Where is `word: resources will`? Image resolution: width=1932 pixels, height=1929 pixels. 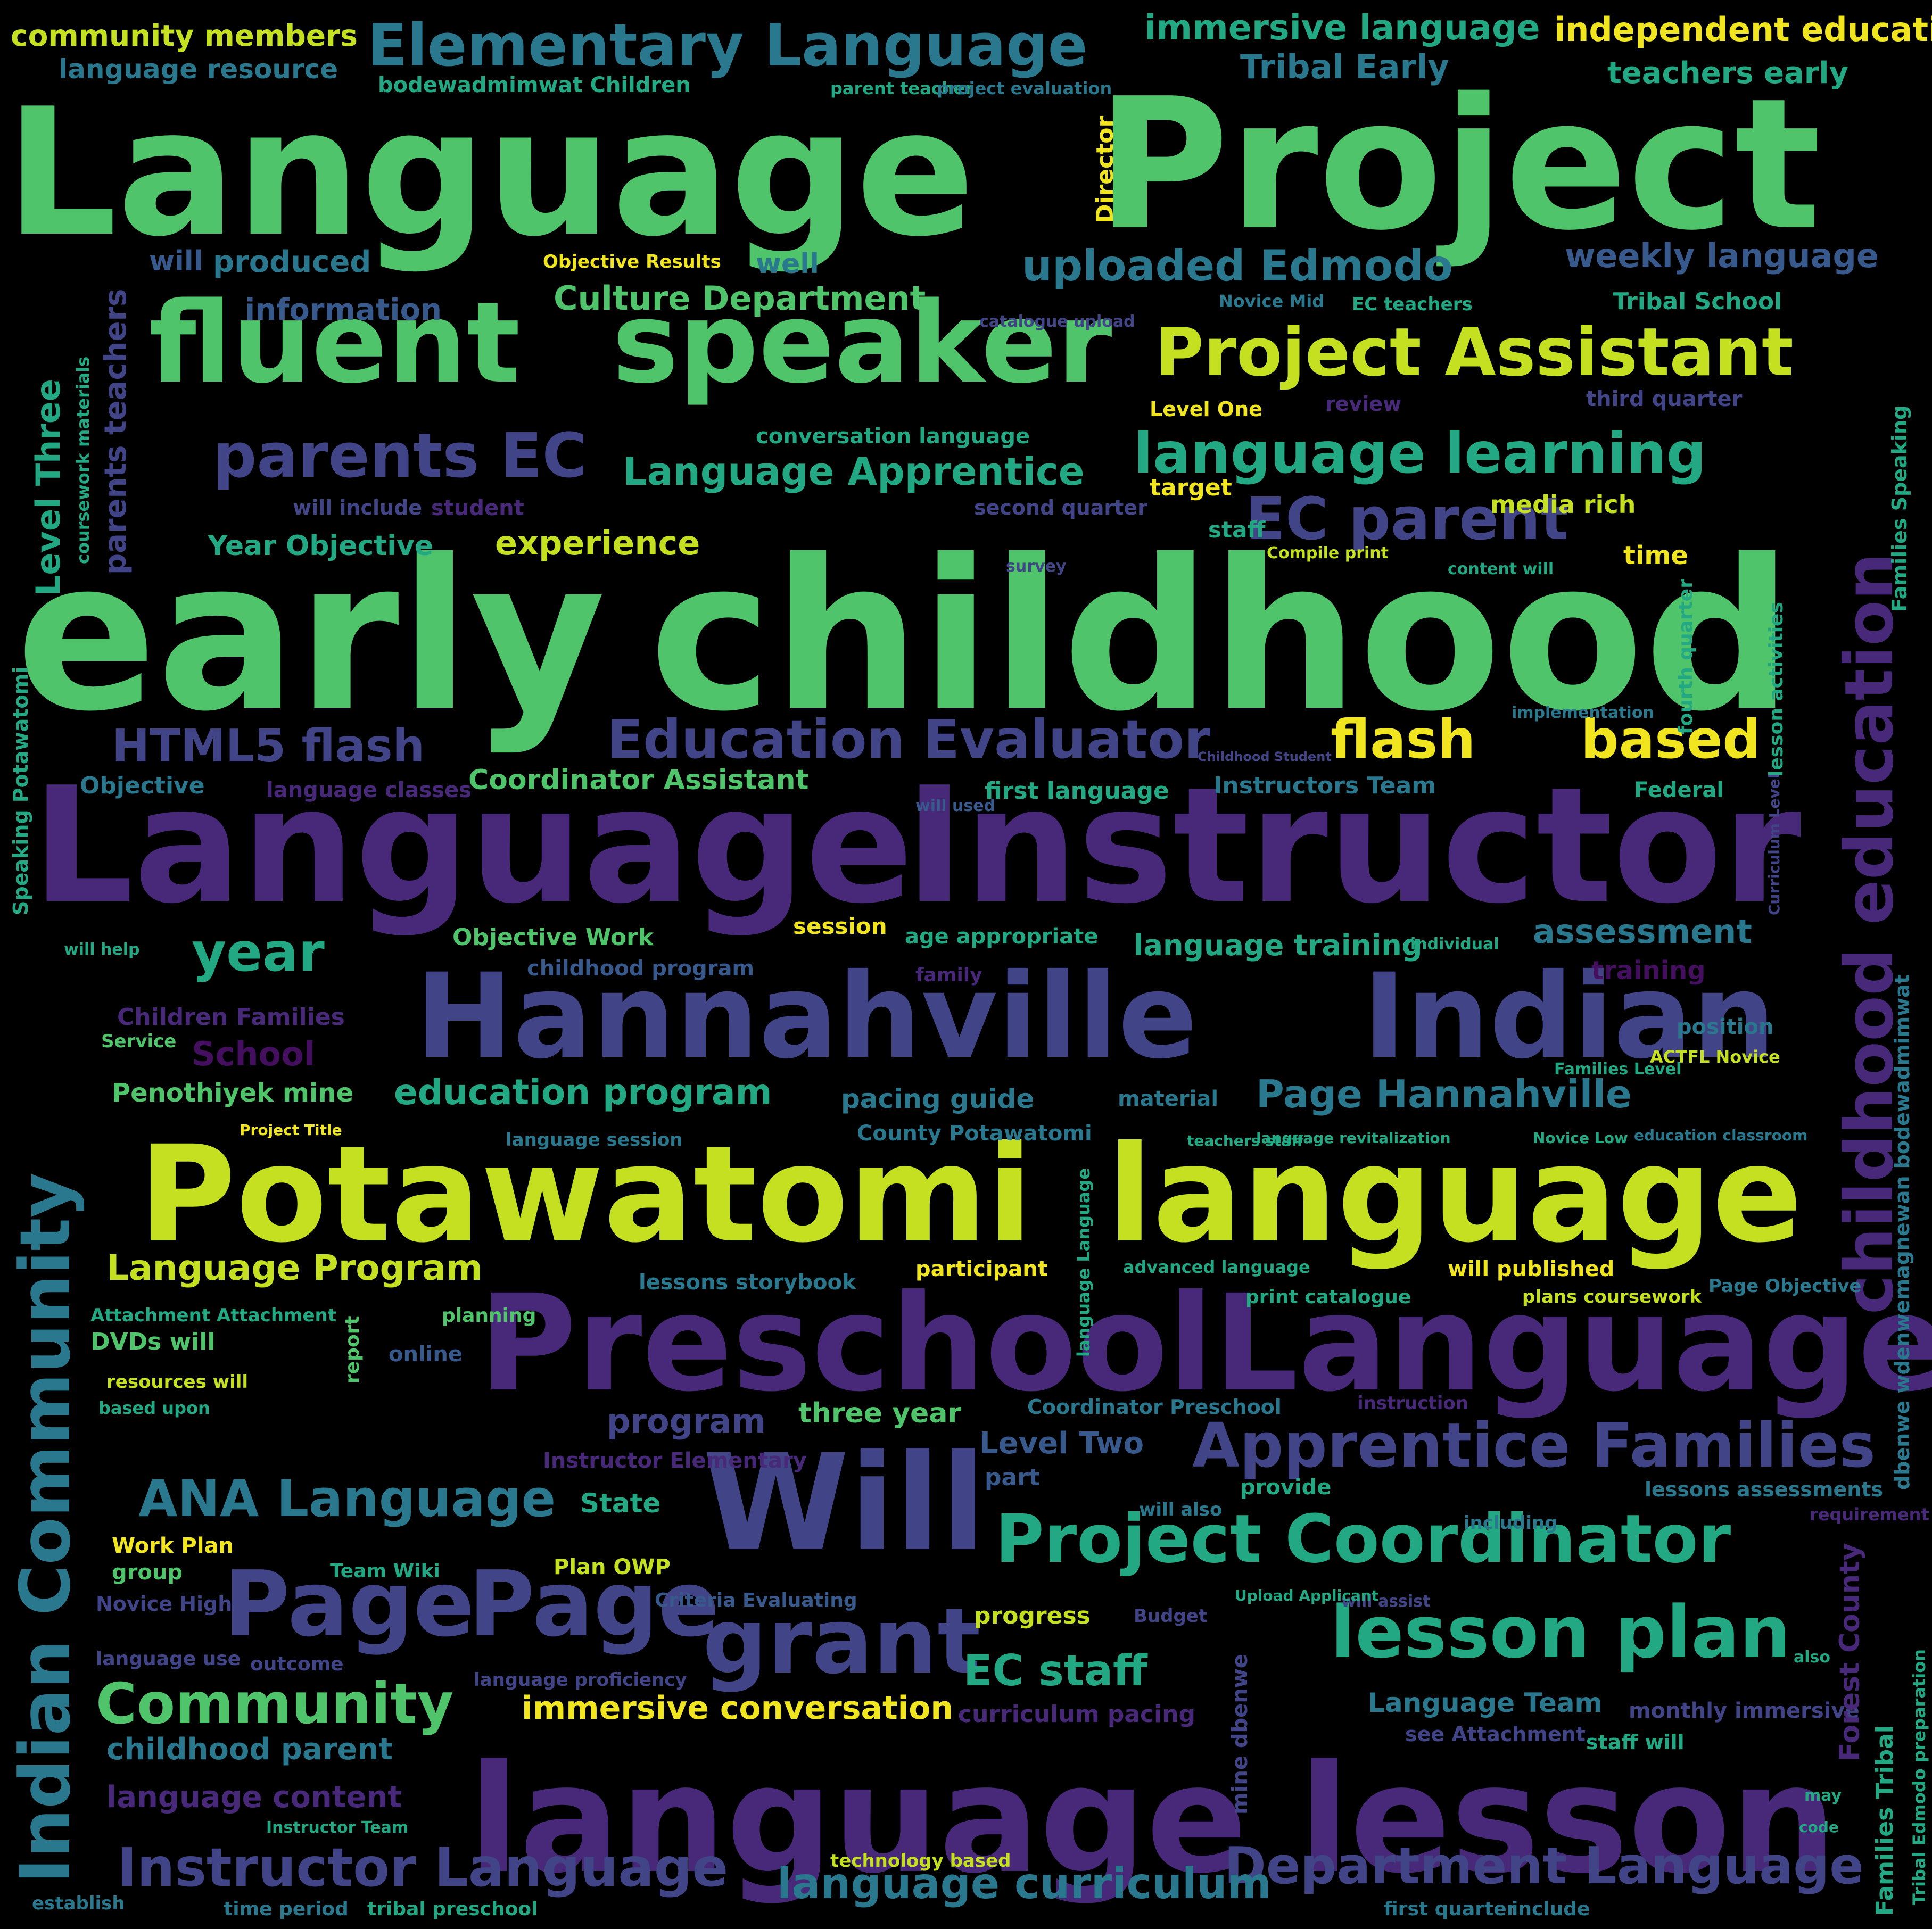
word: resources will is located at coordinates (177, 1382).